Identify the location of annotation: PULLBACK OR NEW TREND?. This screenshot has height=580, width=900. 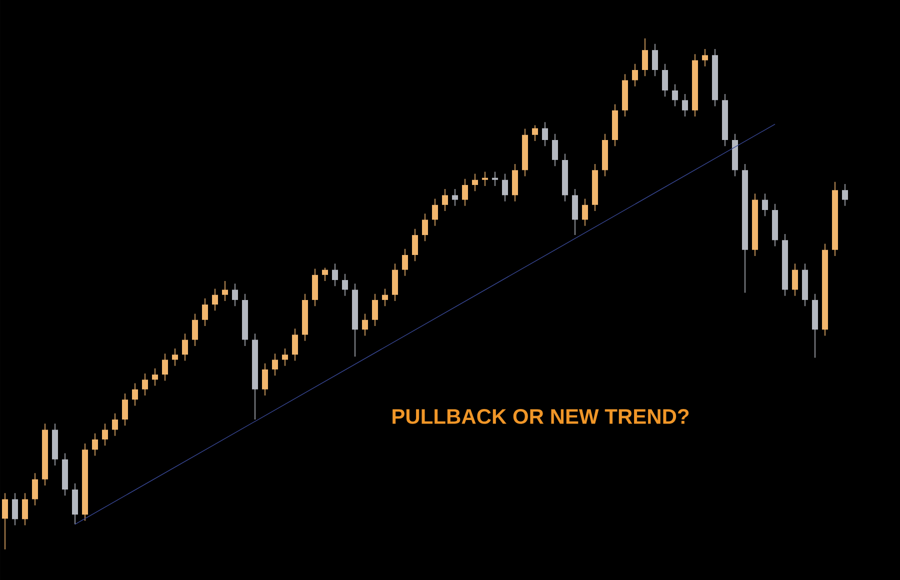
(540, 416).